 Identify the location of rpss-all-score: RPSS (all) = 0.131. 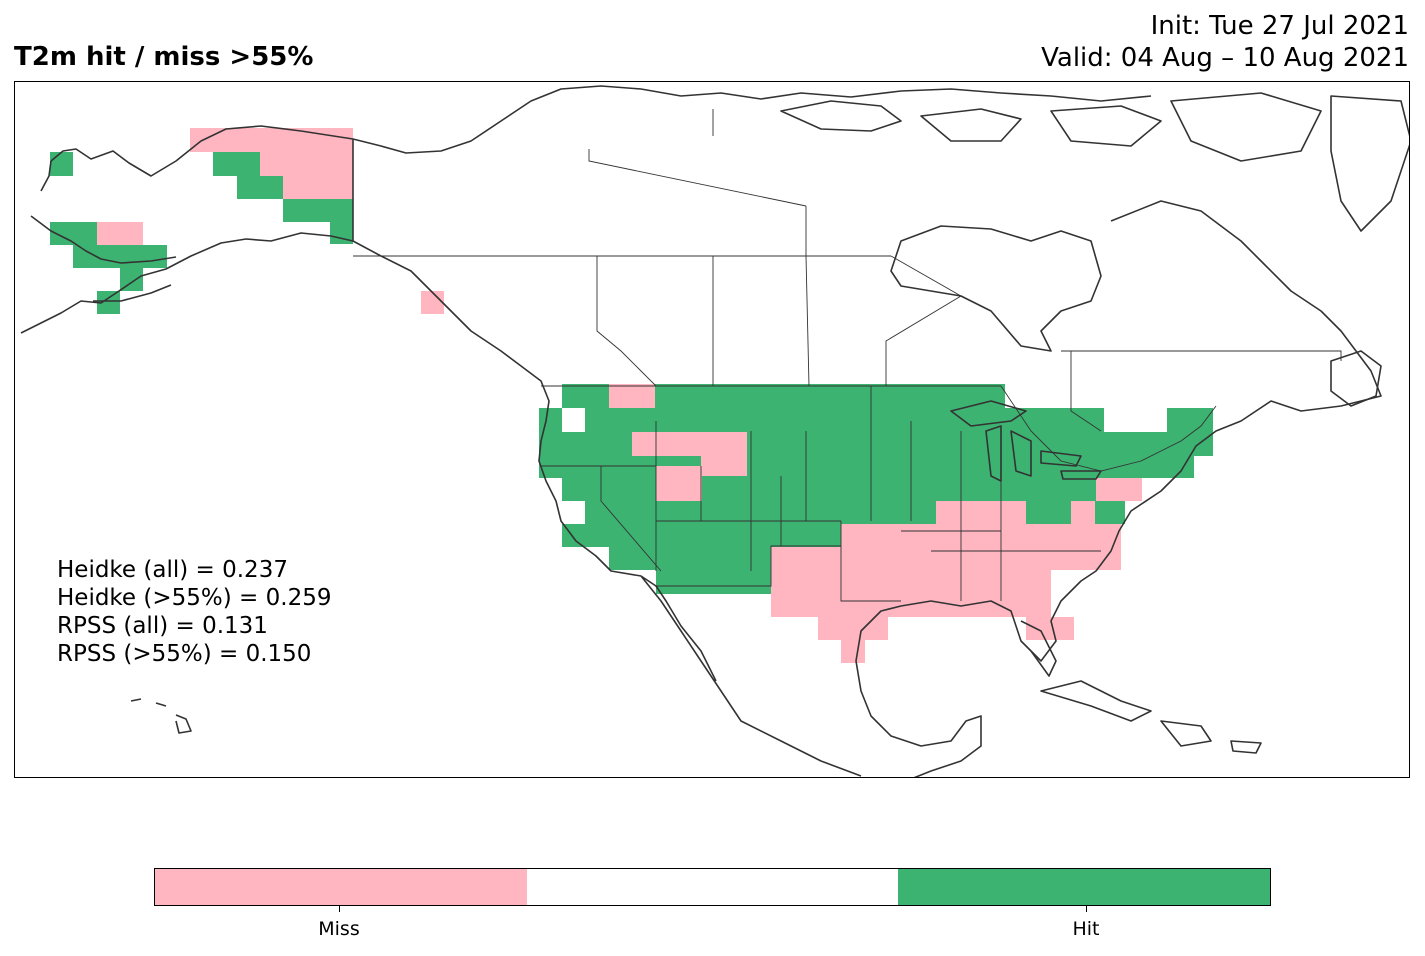
(162, 626).